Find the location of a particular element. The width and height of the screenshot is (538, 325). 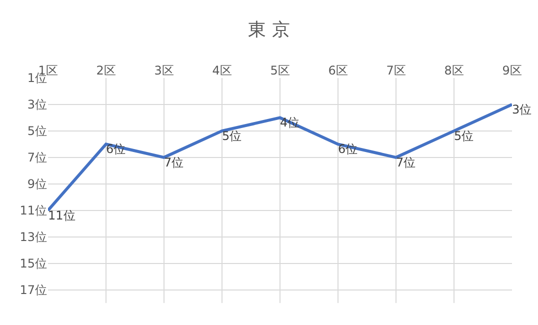

y-tick-label: 15位 is located at coordinates (33, 263).